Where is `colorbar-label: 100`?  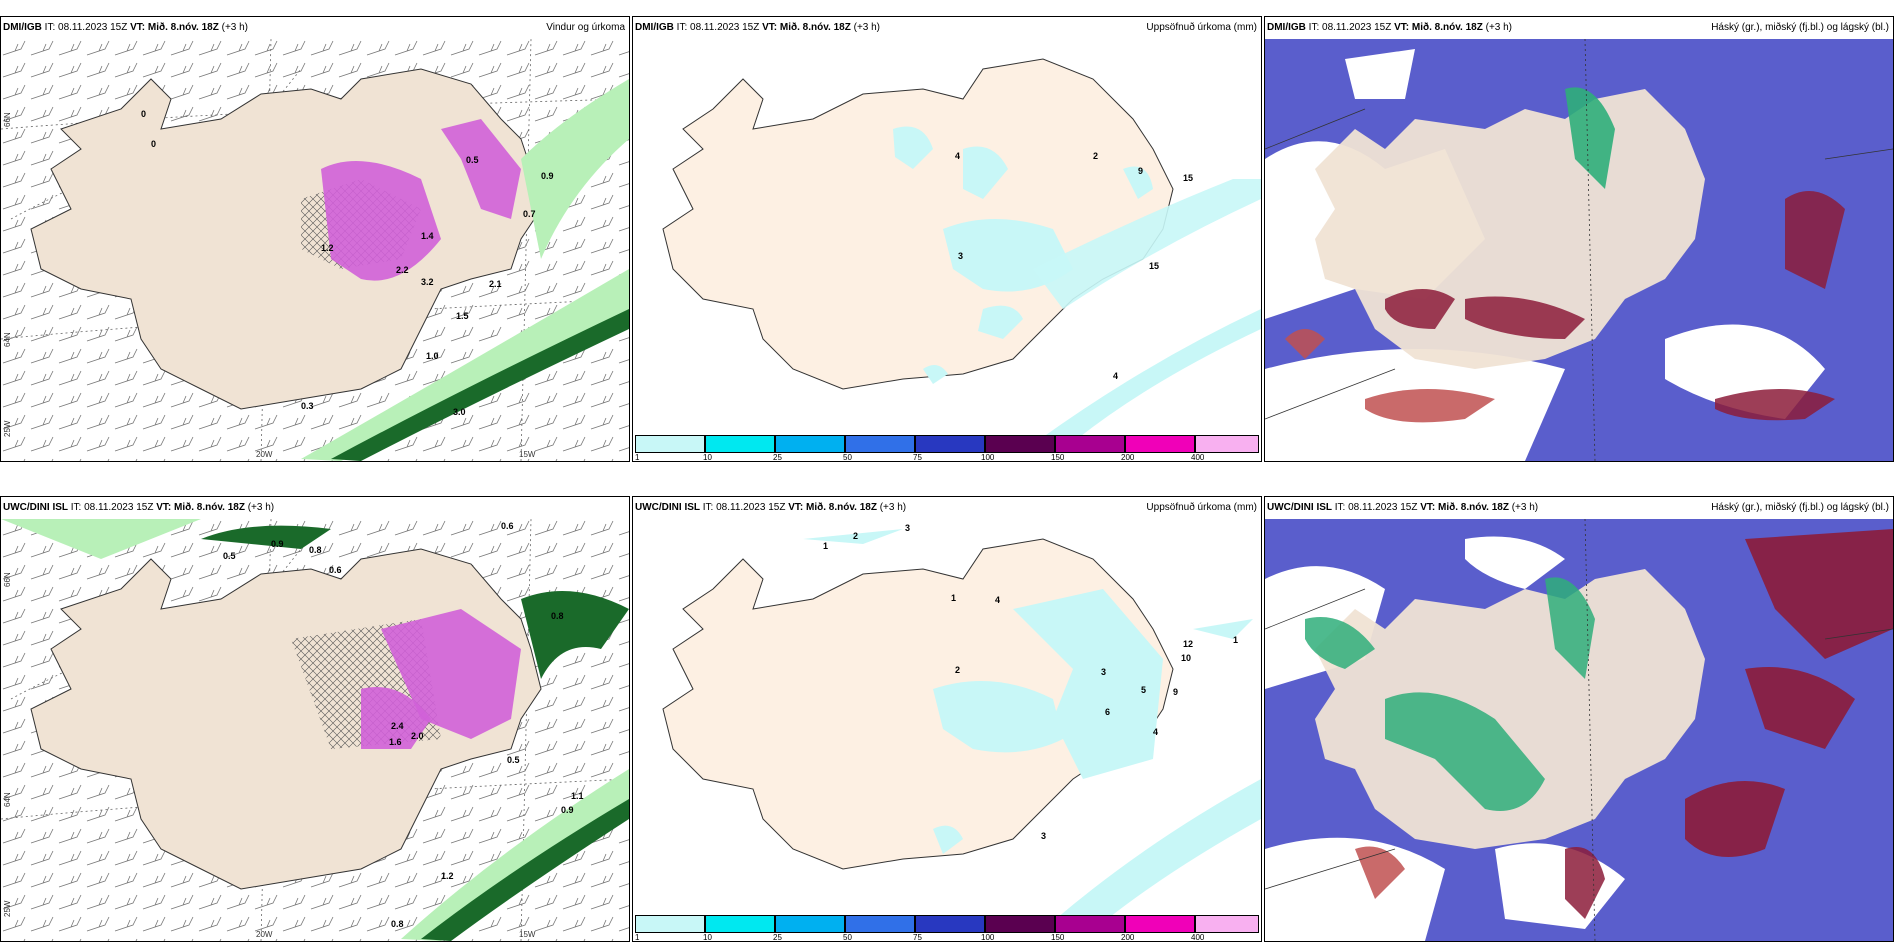
colorbar-label: 100 is located at coordinates (988, 457).